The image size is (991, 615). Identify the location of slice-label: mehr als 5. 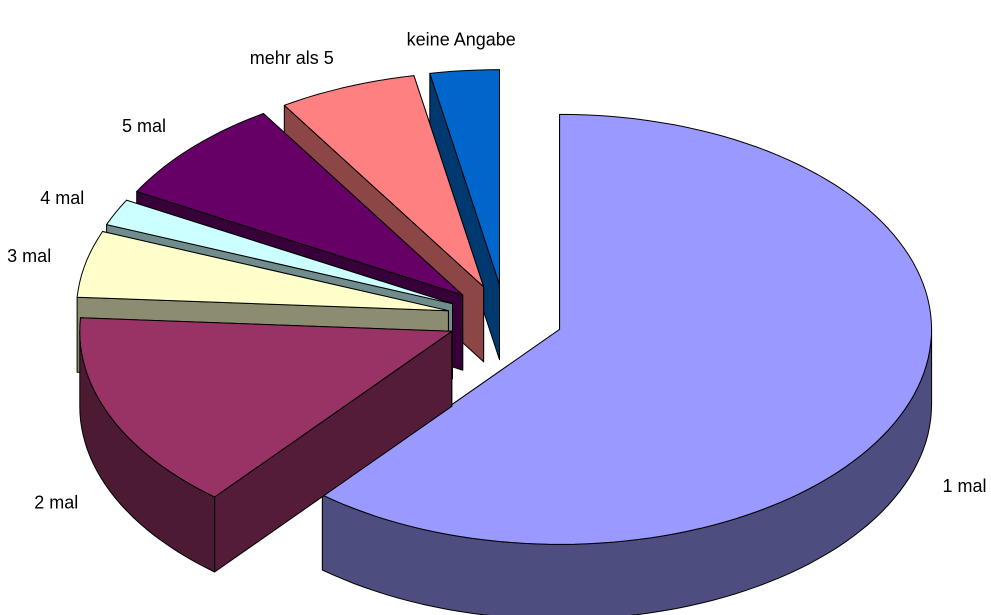
(292, 58).